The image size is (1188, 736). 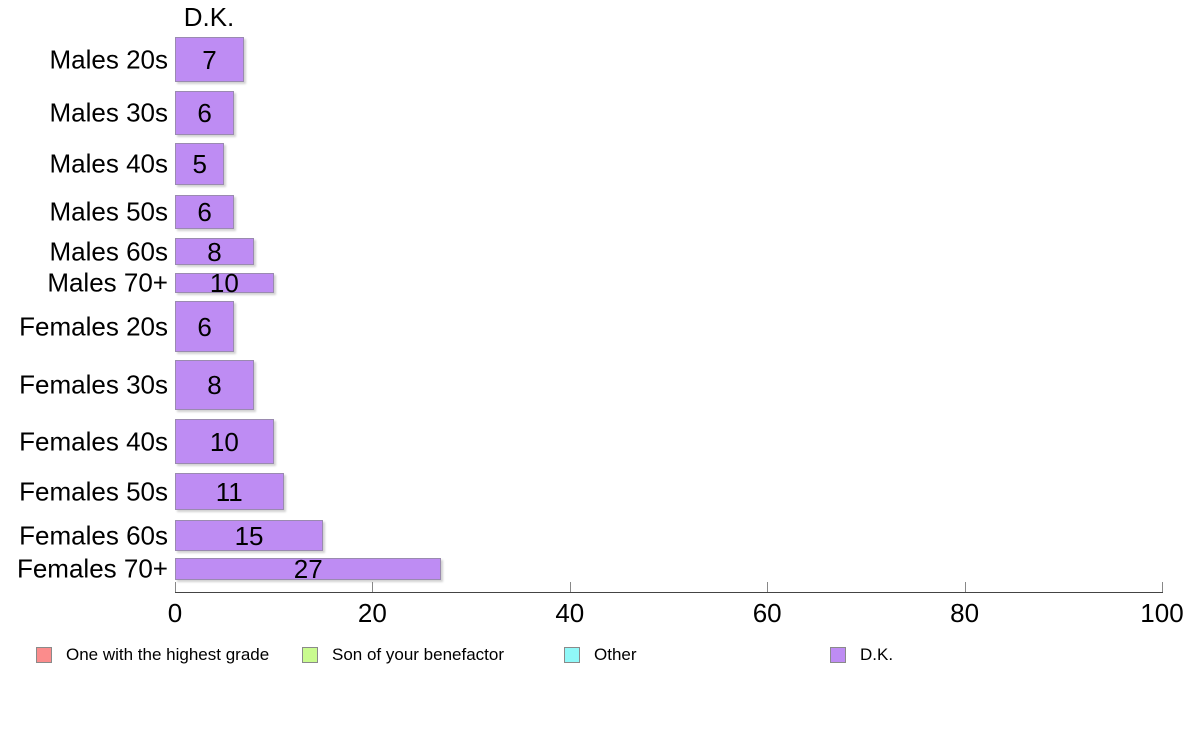 I want to click on bar-females-60s: 15, so click(x=249, y=535).